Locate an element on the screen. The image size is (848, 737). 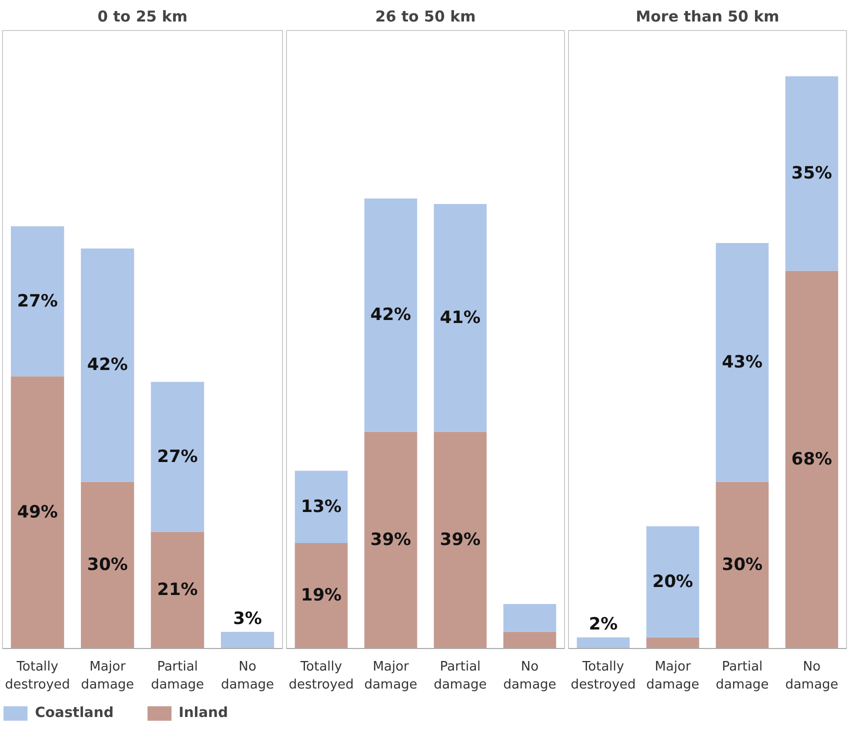
data-label: 3% is located at coordinates (247, 618).